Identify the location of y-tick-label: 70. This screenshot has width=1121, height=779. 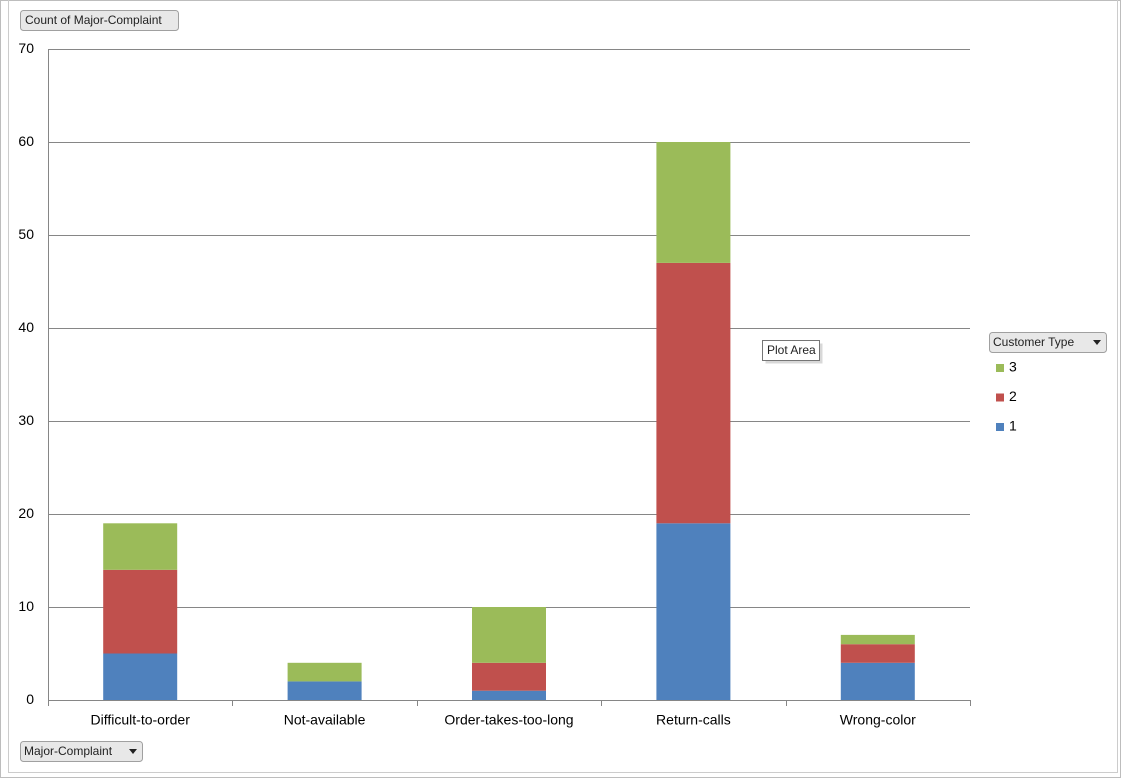
(26, 48).